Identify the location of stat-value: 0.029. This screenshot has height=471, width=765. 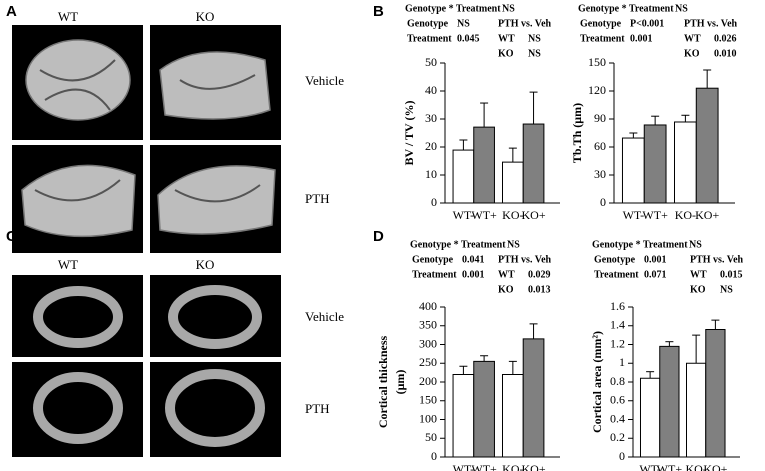
(539, 274).